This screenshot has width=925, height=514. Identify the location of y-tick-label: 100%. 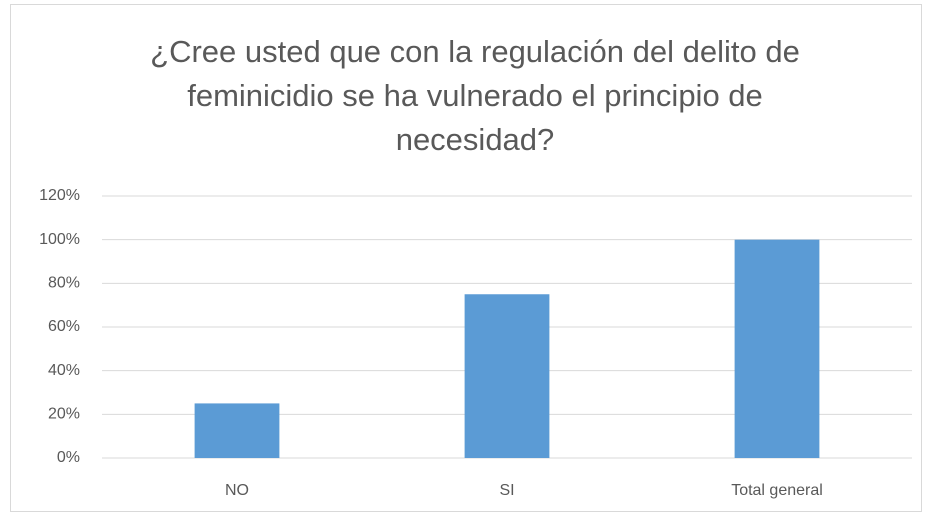
(59, 239).